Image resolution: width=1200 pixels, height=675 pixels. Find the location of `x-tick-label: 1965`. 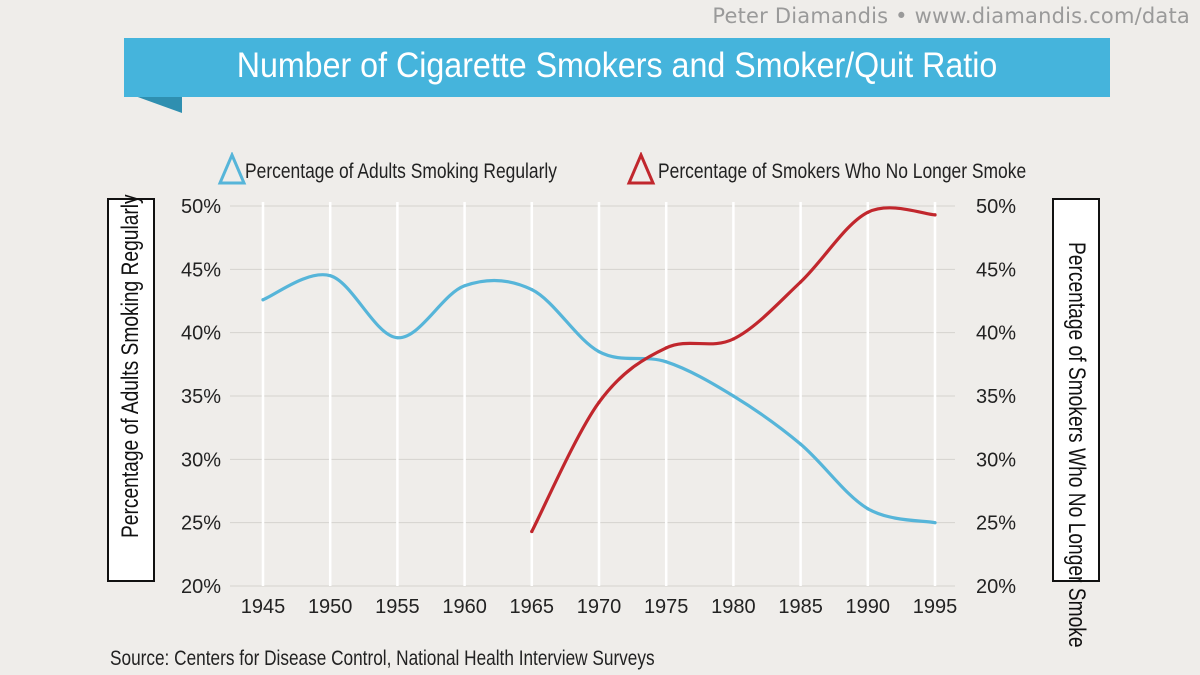

x-tick-label: 1965 is located at coordinates (532, 607).